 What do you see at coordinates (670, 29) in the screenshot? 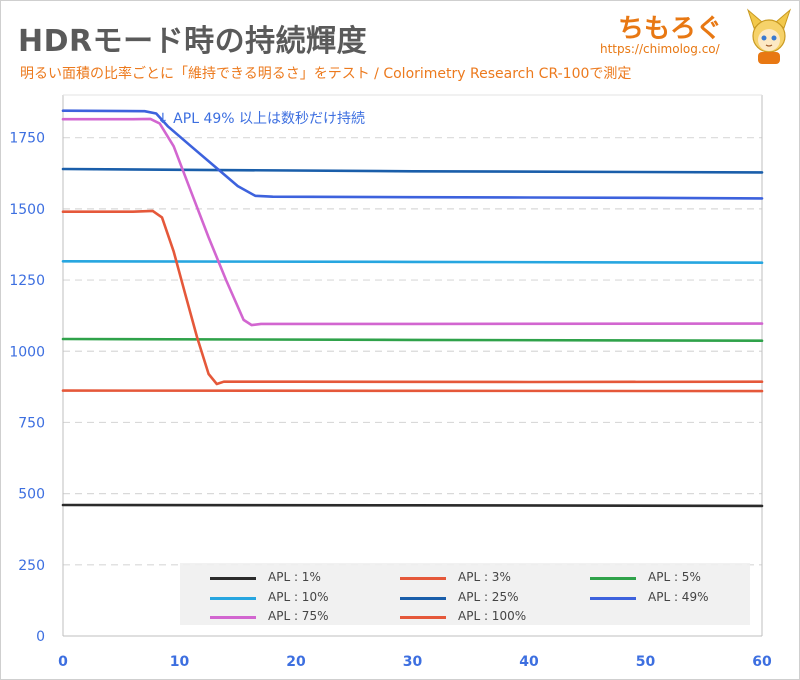
I see `logo-text: ちもろぐ` at bounding box center [670, 29].